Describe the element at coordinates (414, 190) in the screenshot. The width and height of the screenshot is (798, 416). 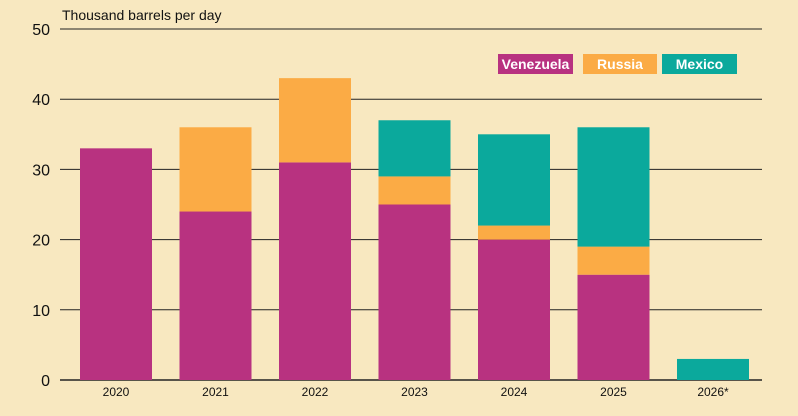
I see `bar-russia-2023` at that location.